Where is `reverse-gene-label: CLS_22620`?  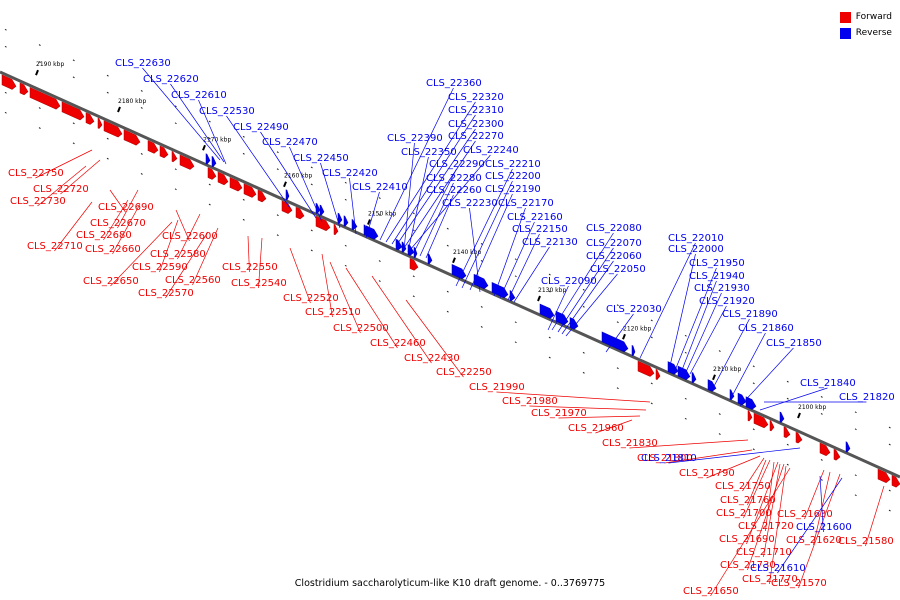 reverse-gene-label: CLS_22620 is located at coordinates (171, 79).